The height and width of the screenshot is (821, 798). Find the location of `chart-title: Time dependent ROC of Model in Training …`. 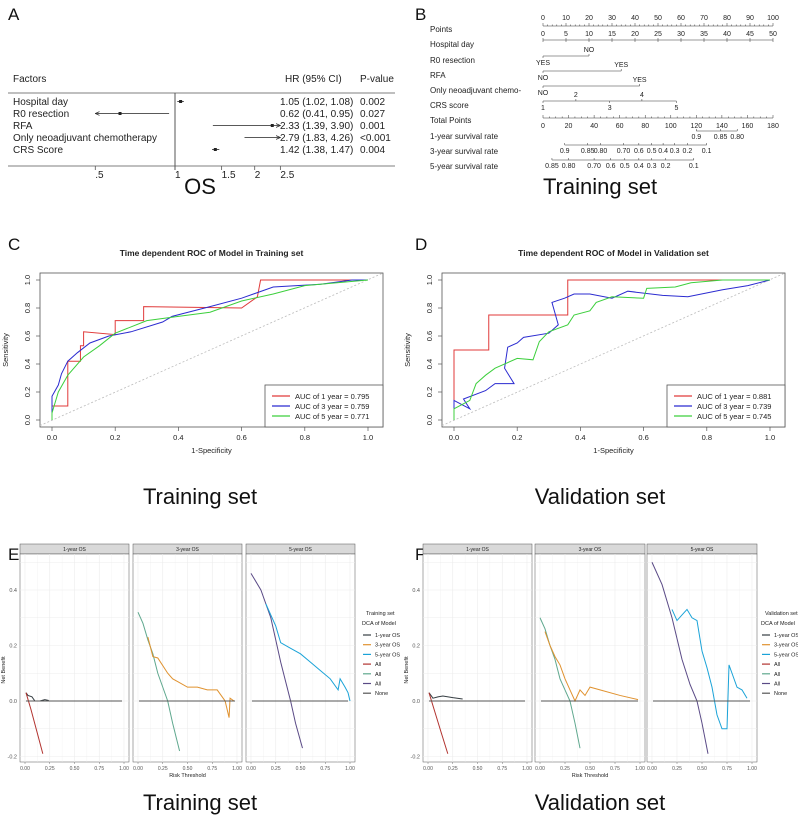

chart-title: Time dependent ROC of Model in Training … is located at coordinates (212, 253).